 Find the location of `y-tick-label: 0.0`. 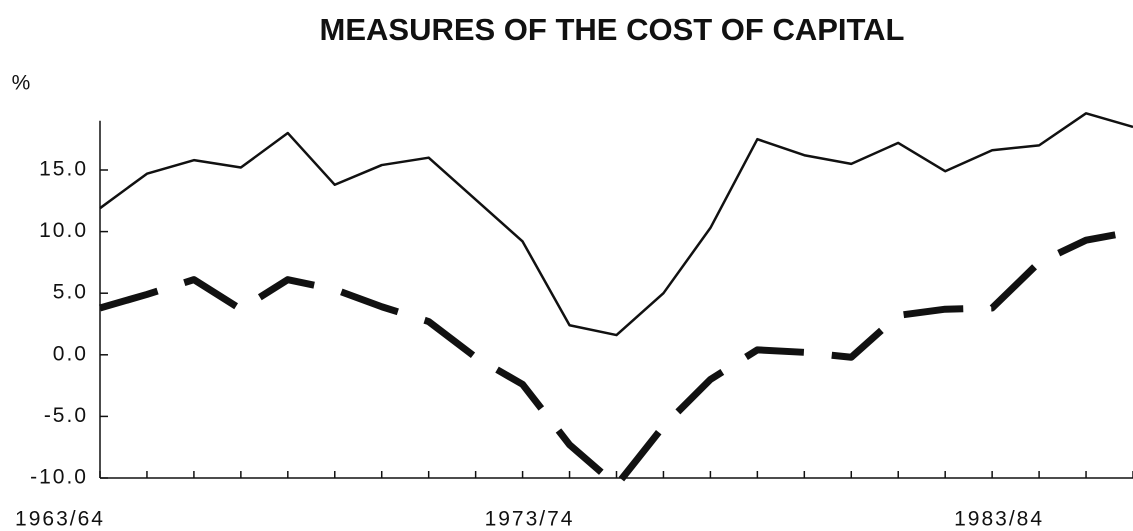

y-tick-label: 0.0 is located at coordinates (70, 353).